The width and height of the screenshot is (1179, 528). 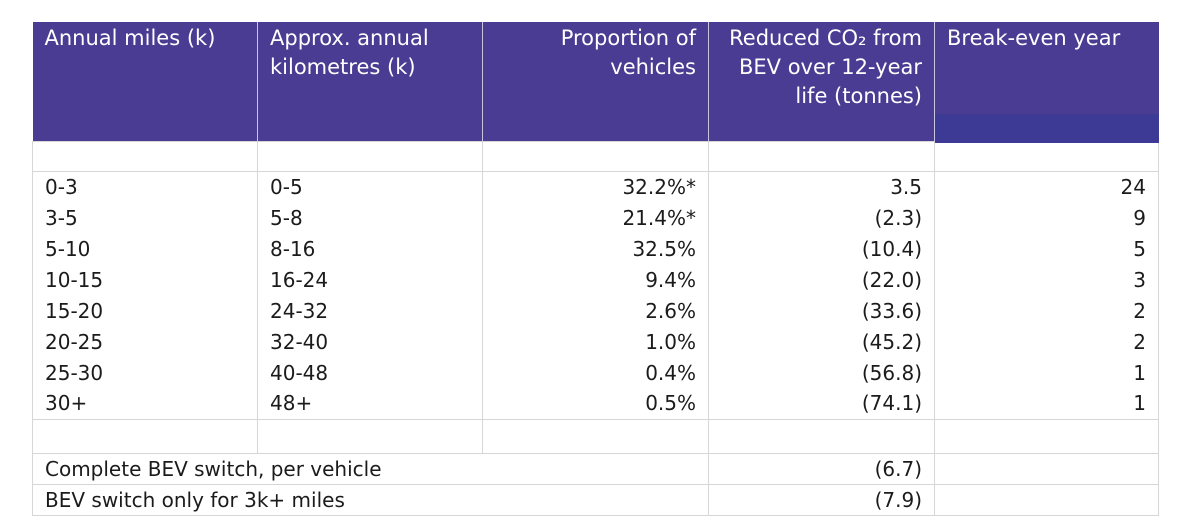 I want to click on cell-proportion: 0.4%, so click(x=595, y=372).